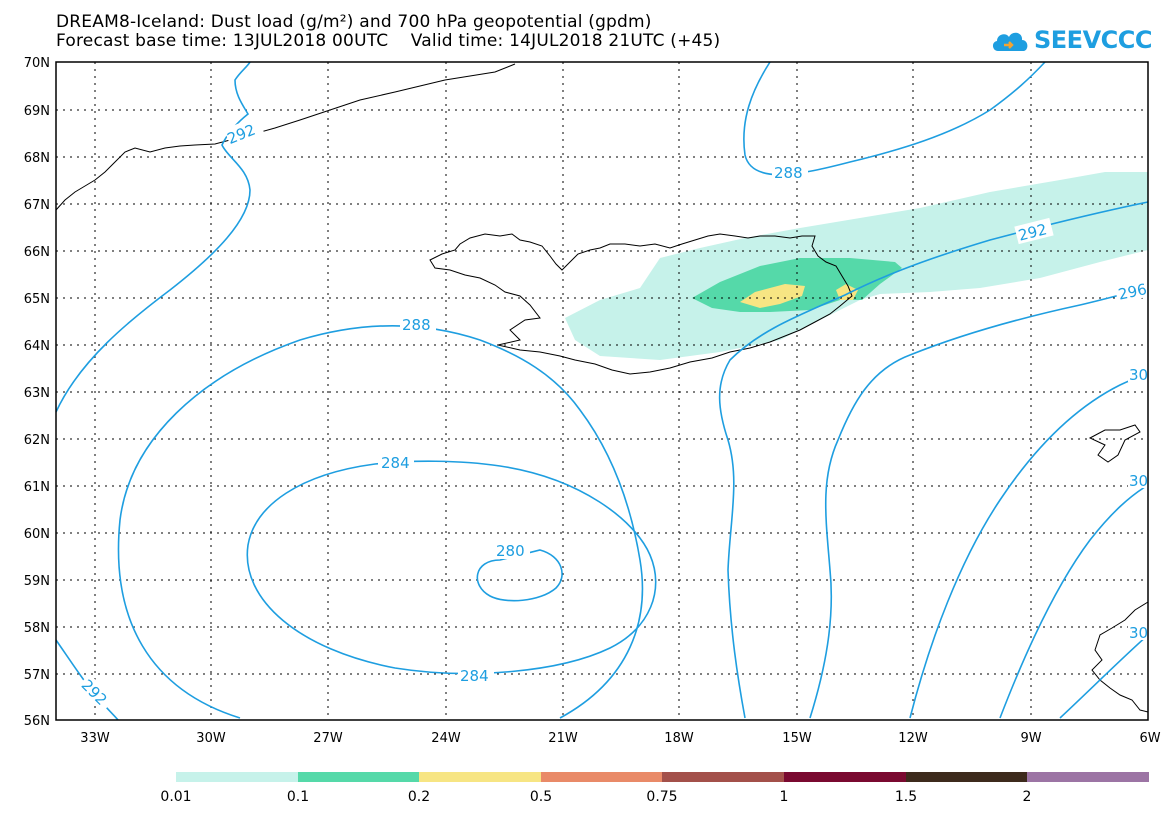  What do you see at coordinates (1030, 738) in the screenshot?
I see `lon-label: 9W` at bounding box center [1030, 738].